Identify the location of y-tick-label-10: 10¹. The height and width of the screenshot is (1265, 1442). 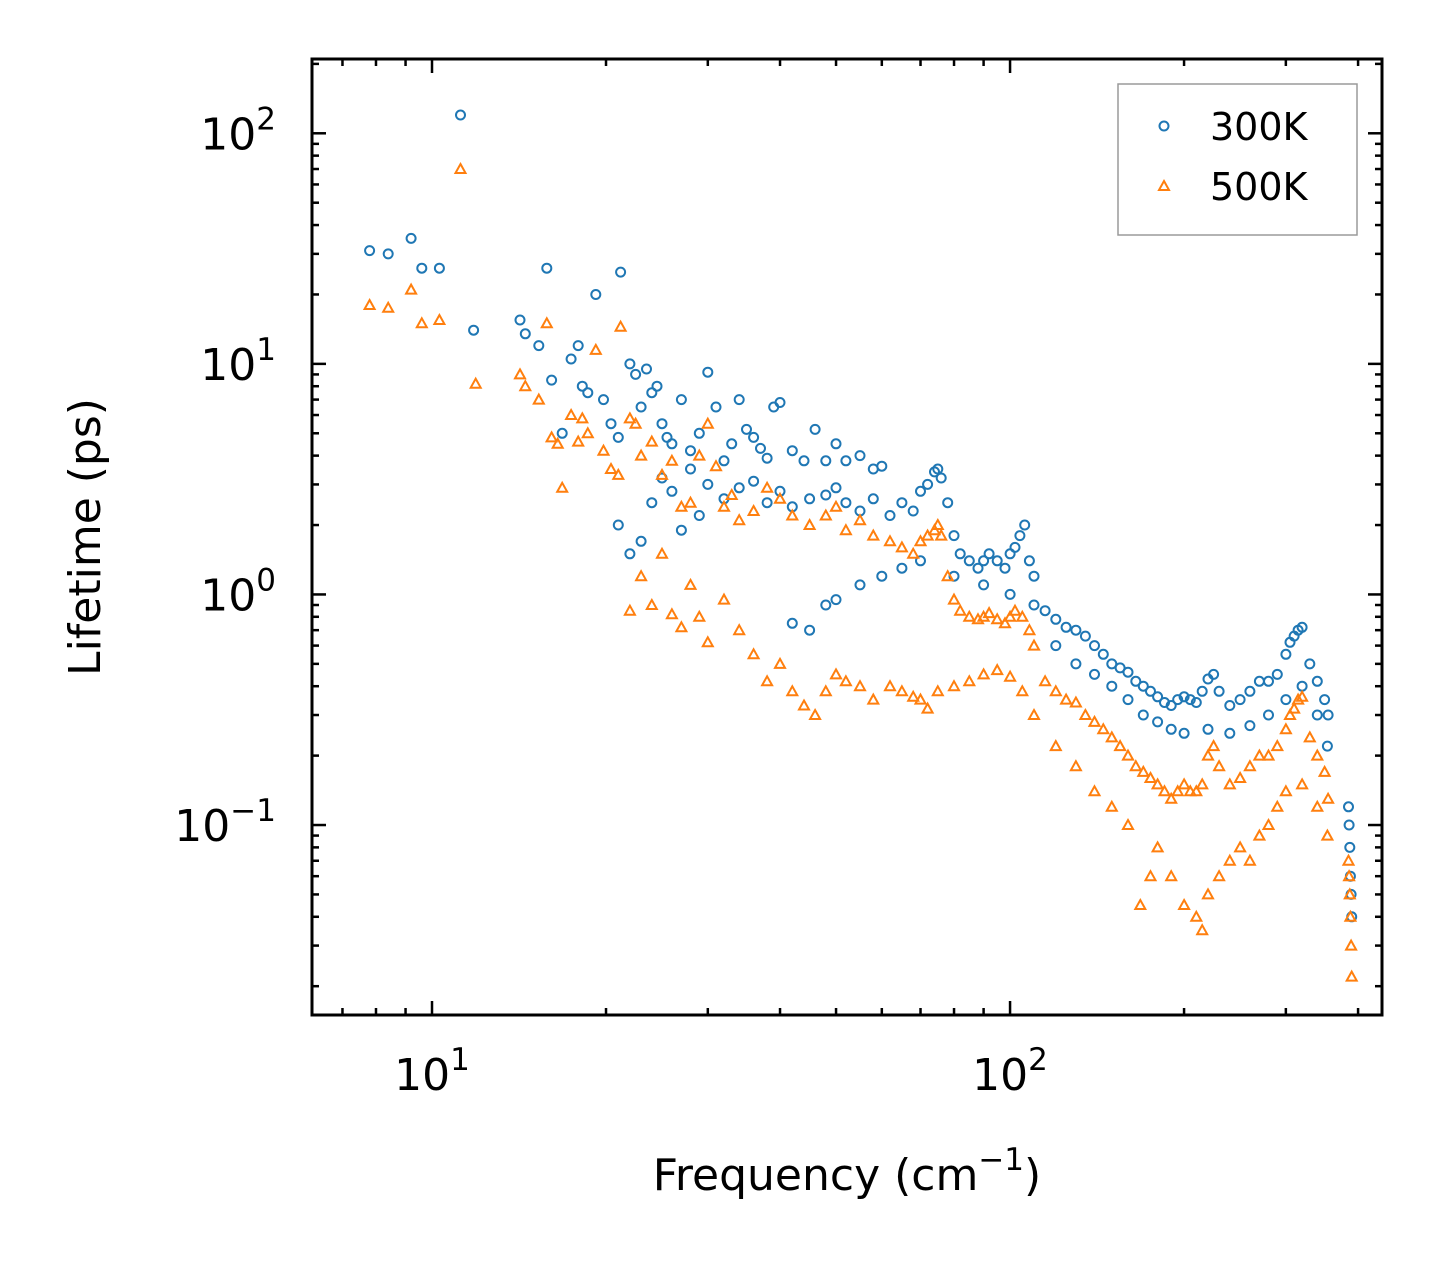
(238, 361).